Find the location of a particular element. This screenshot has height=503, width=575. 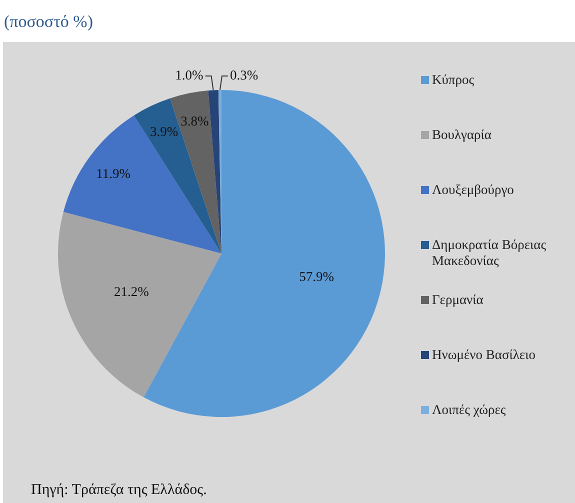

legend-label: Γερμανία is located at coordinates (458, 300).